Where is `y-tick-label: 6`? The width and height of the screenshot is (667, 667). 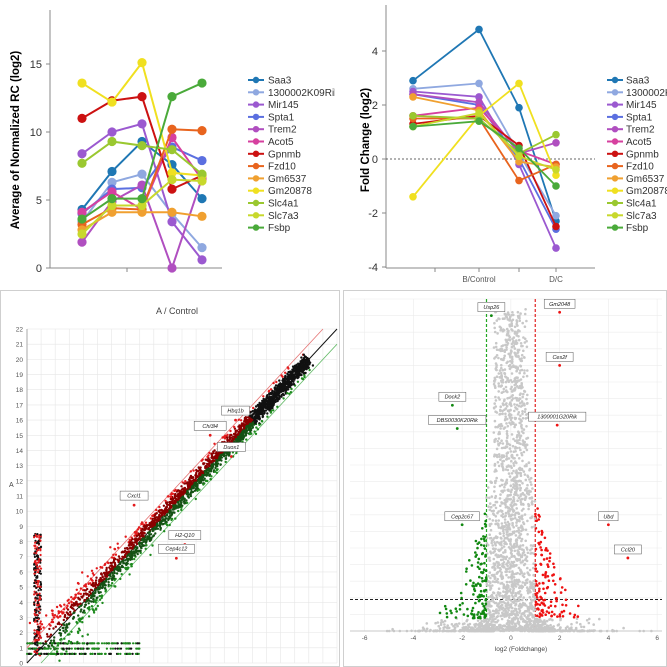 y-tick-label: 6 is located at coordinates (21, 572).